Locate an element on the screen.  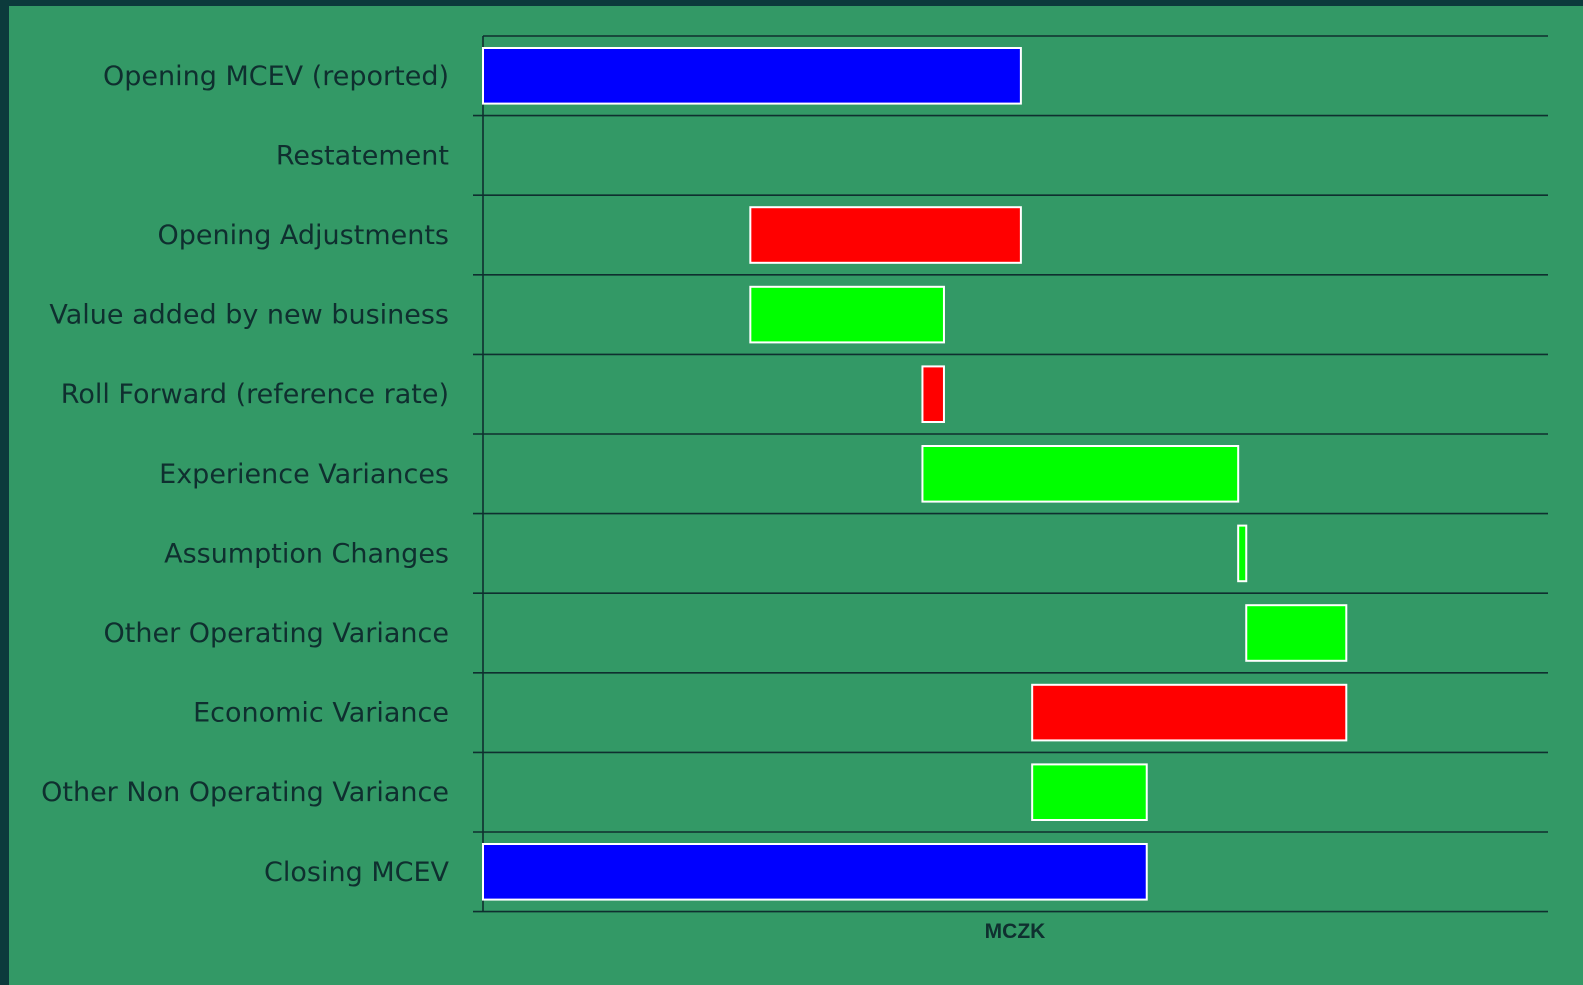
category-label: Closing MCEV is located at coordinates (356, 872).